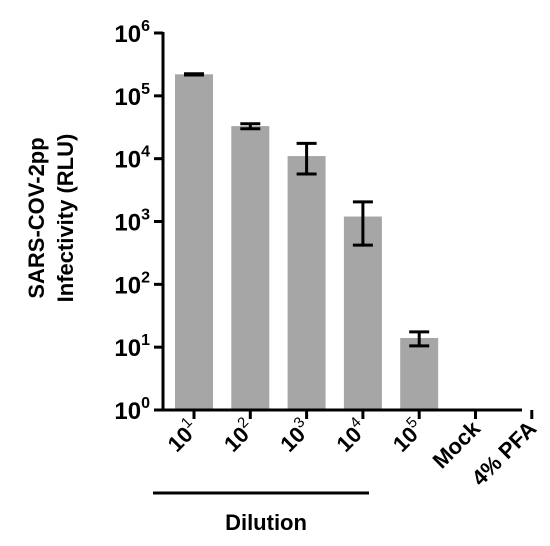 The width and height of the screenshot is (550, 546). I want to click on x-tick-label: 10⁴, so click(350, 435).